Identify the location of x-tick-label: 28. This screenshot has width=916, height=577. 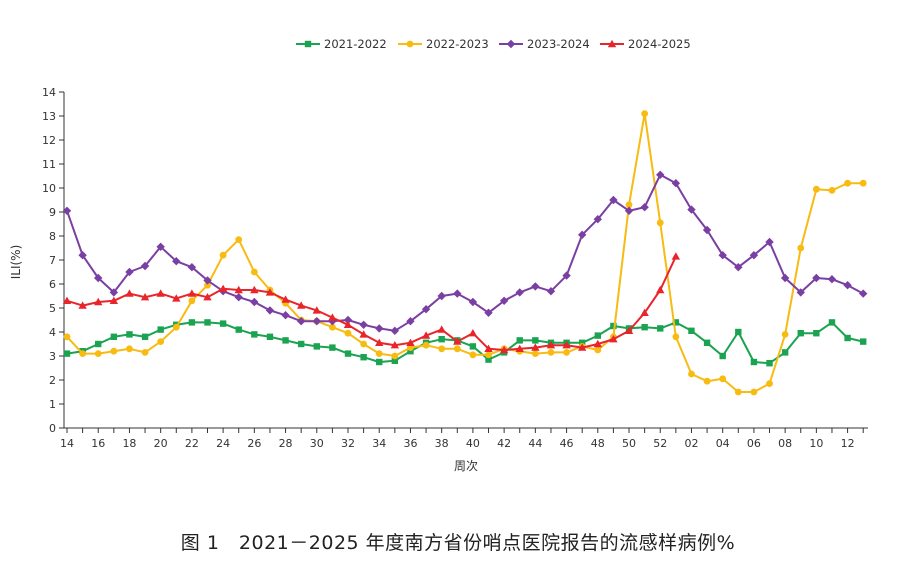
(286, 443).